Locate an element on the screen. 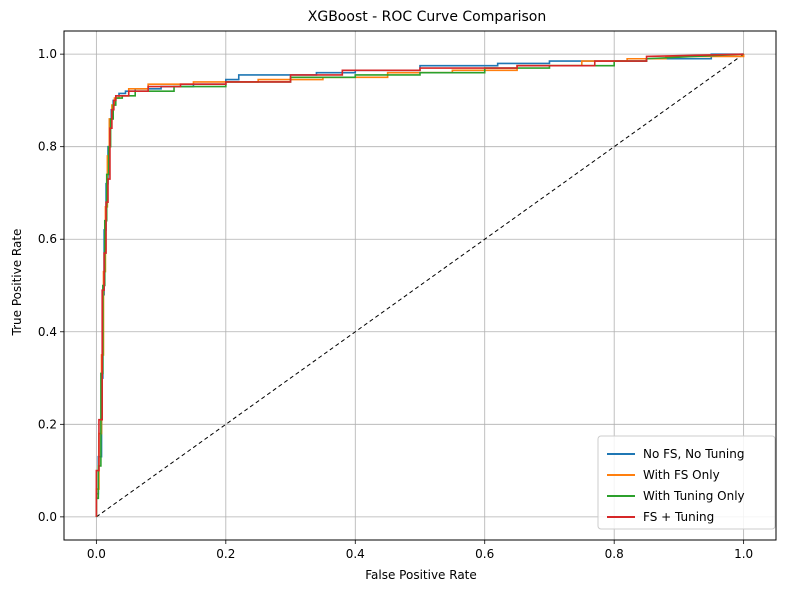 This screenshot has width=790, height=590. x-tick-label: 0.2 is located at coordinates (225, 554).